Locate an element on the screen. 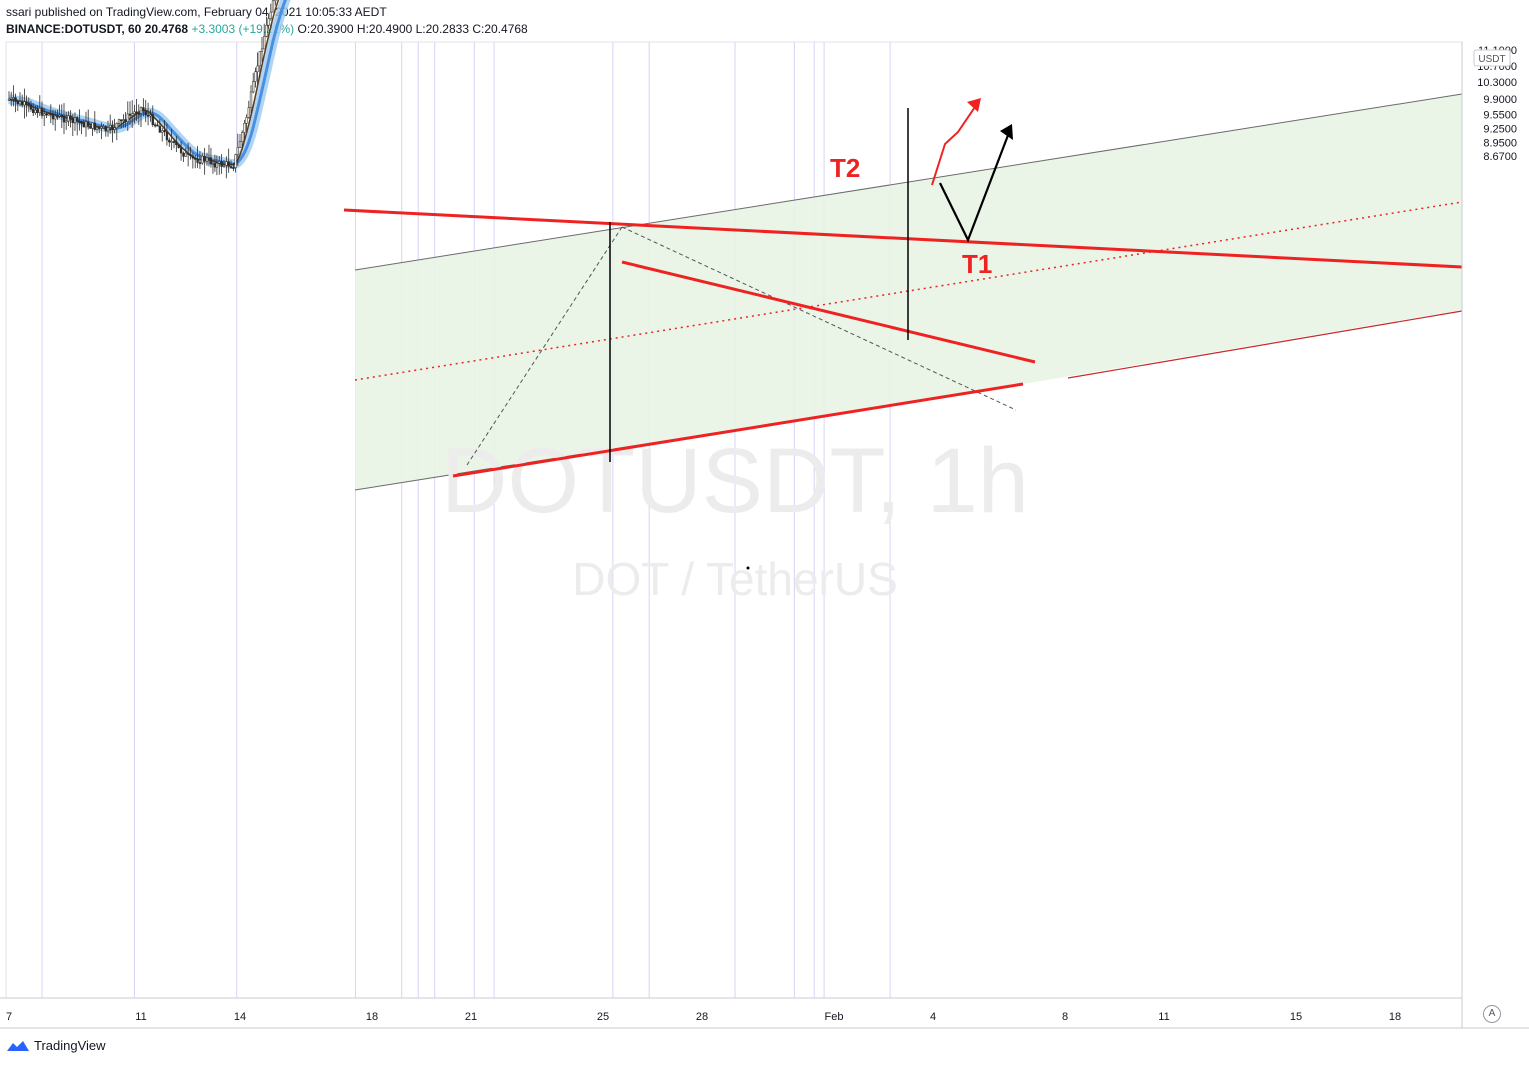 The image size is (1529, 1066). time-tick-label: 28 is located at coordinates (702, 1017).